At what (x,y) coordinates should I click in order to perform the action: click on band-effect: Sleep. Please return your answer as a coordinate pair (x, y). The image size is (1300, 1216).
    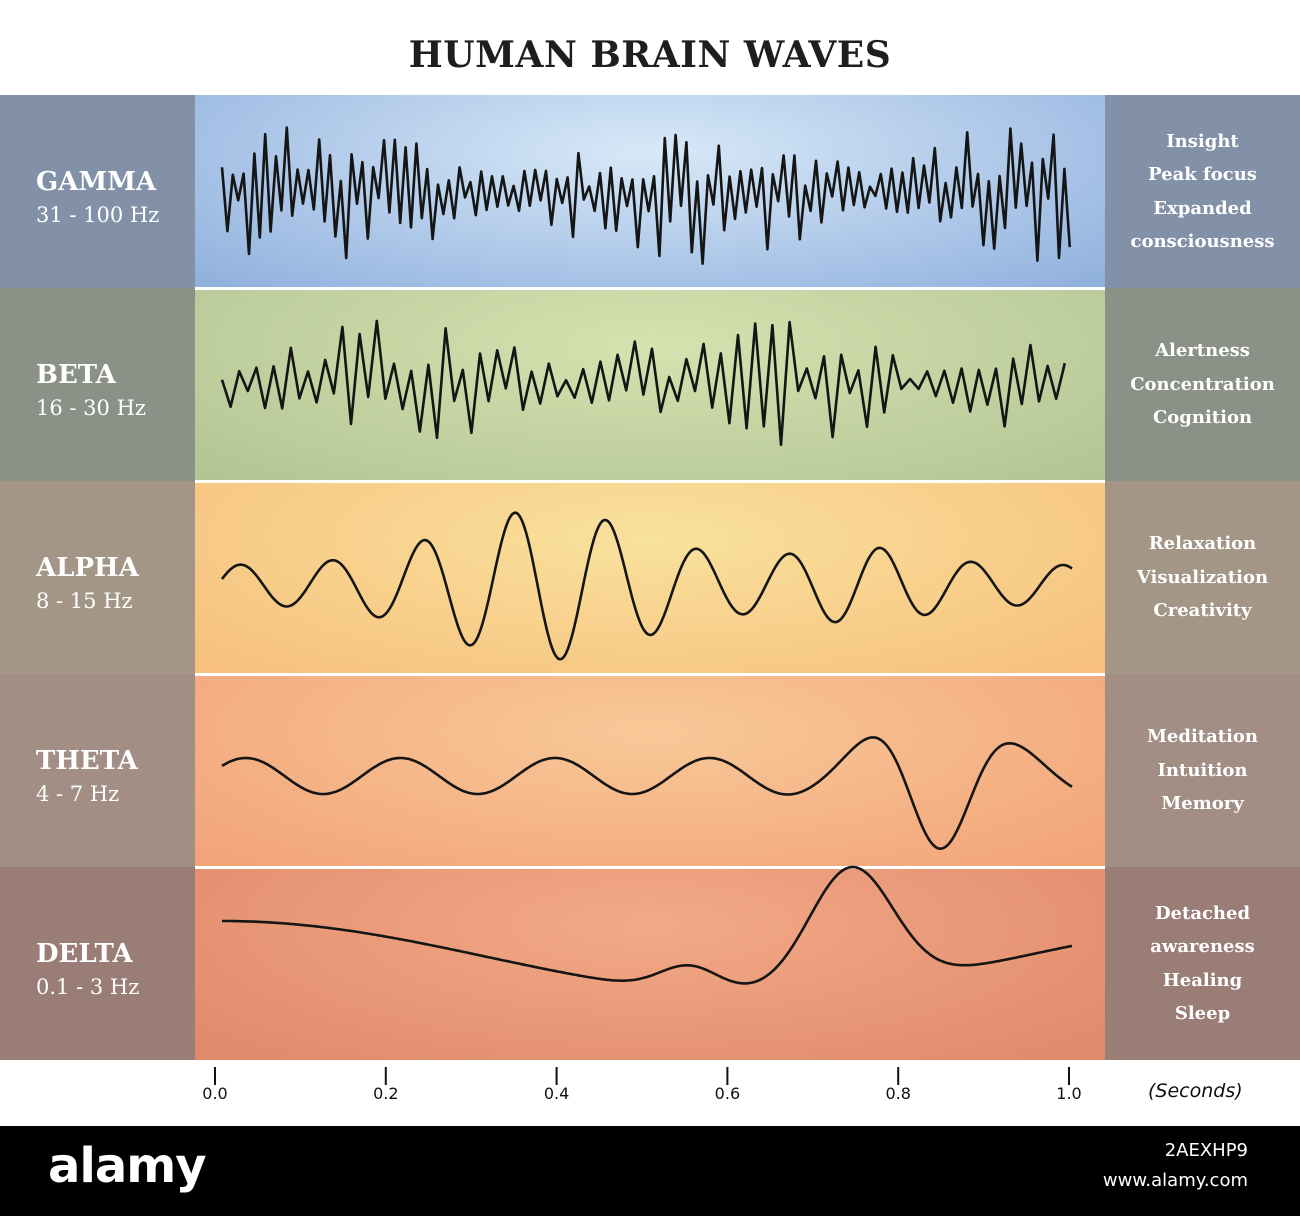
    Looking at the image, I should click on (1202, 1013).